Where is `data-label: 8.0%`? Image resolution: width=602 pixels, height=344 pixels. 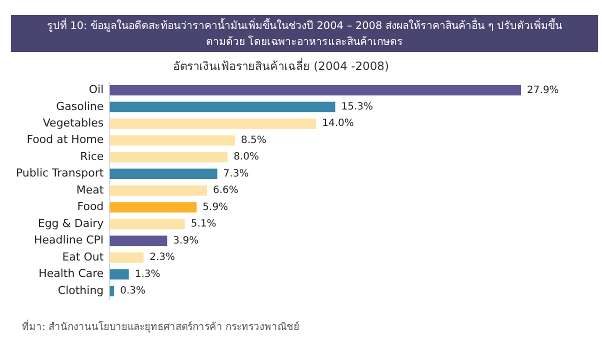
data-label: 8.0% is located at coordinates (247, 157).